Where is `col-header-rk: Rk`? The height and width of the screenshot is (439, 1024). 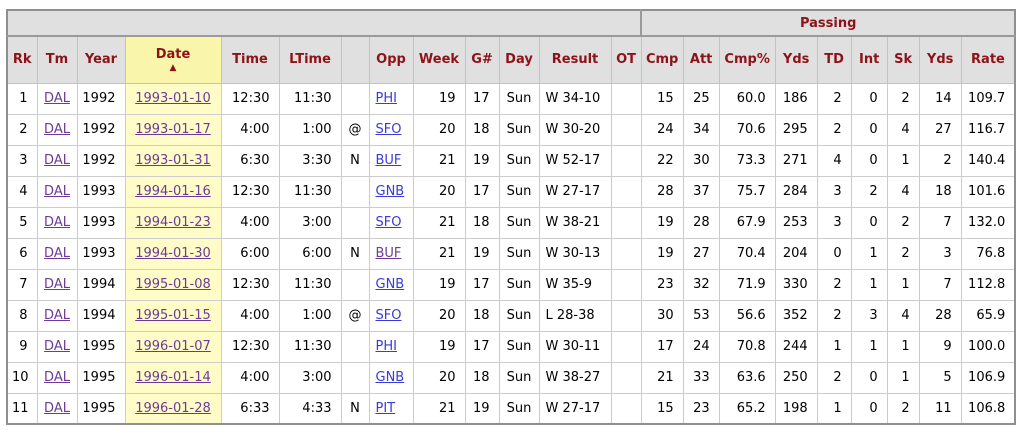
col-header-rk: Rk is located at coordinates (22, 59).